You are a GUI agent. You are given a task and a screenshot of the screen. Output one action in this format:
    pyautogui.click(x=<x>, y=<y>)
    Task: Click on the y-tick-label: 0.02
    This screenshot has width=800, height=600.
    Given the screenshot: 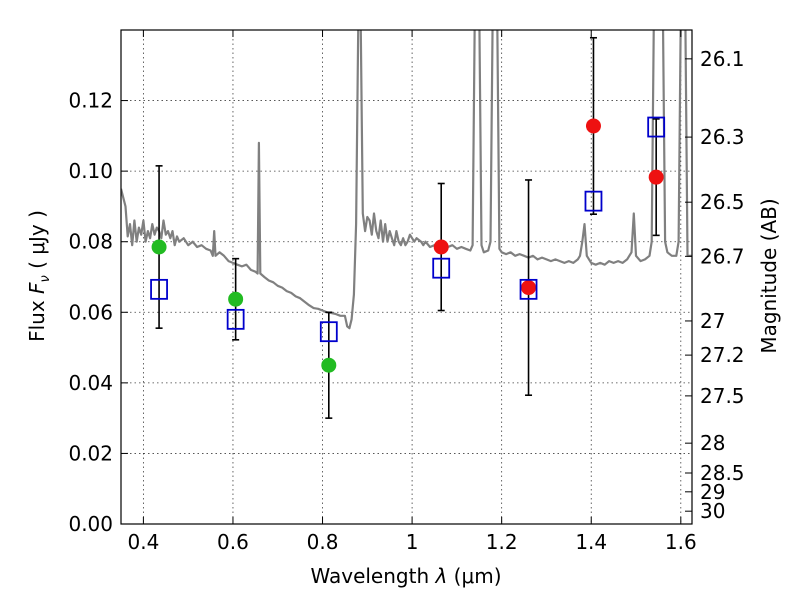 What is the action you would take?
    pyautogui.click(x=90, y=453)
    